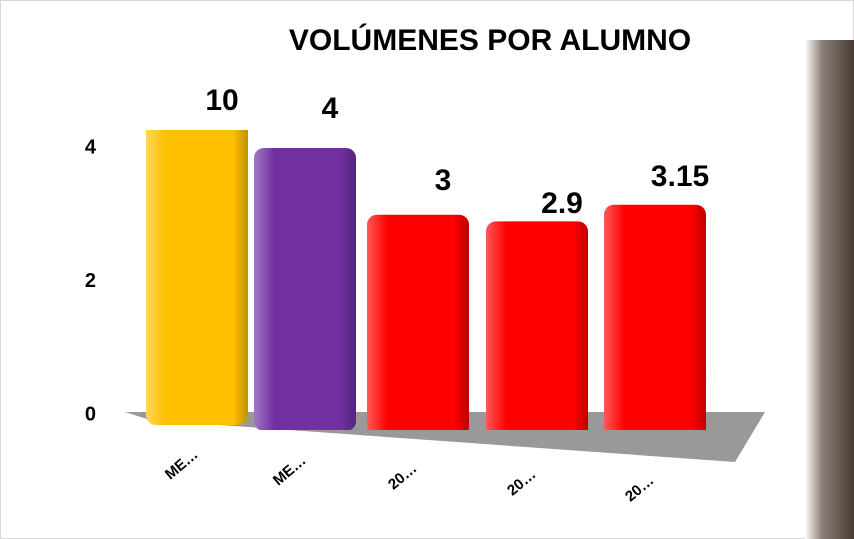 The height and width of the screenshot is (539, 854). I want to click on data-label: 3.15, so click(680, 176).